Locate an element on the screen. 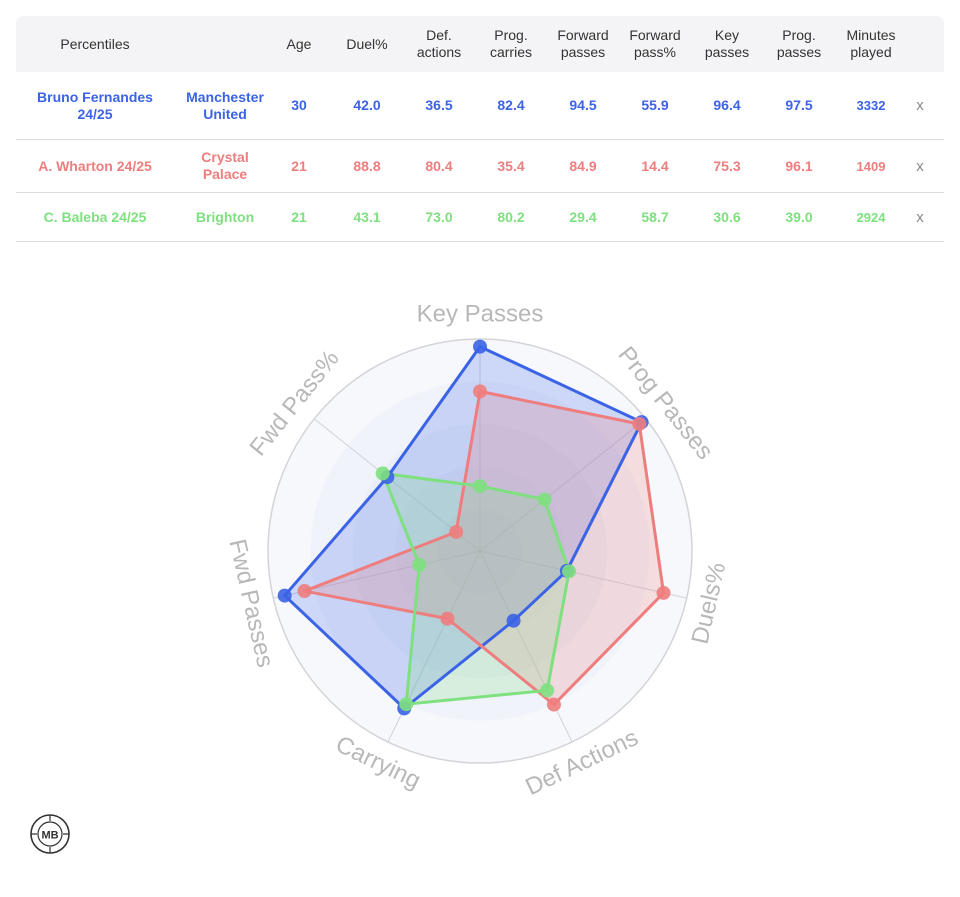  cell-fwd-pass-pct: 55.9 is located at coordinates (655, 105).